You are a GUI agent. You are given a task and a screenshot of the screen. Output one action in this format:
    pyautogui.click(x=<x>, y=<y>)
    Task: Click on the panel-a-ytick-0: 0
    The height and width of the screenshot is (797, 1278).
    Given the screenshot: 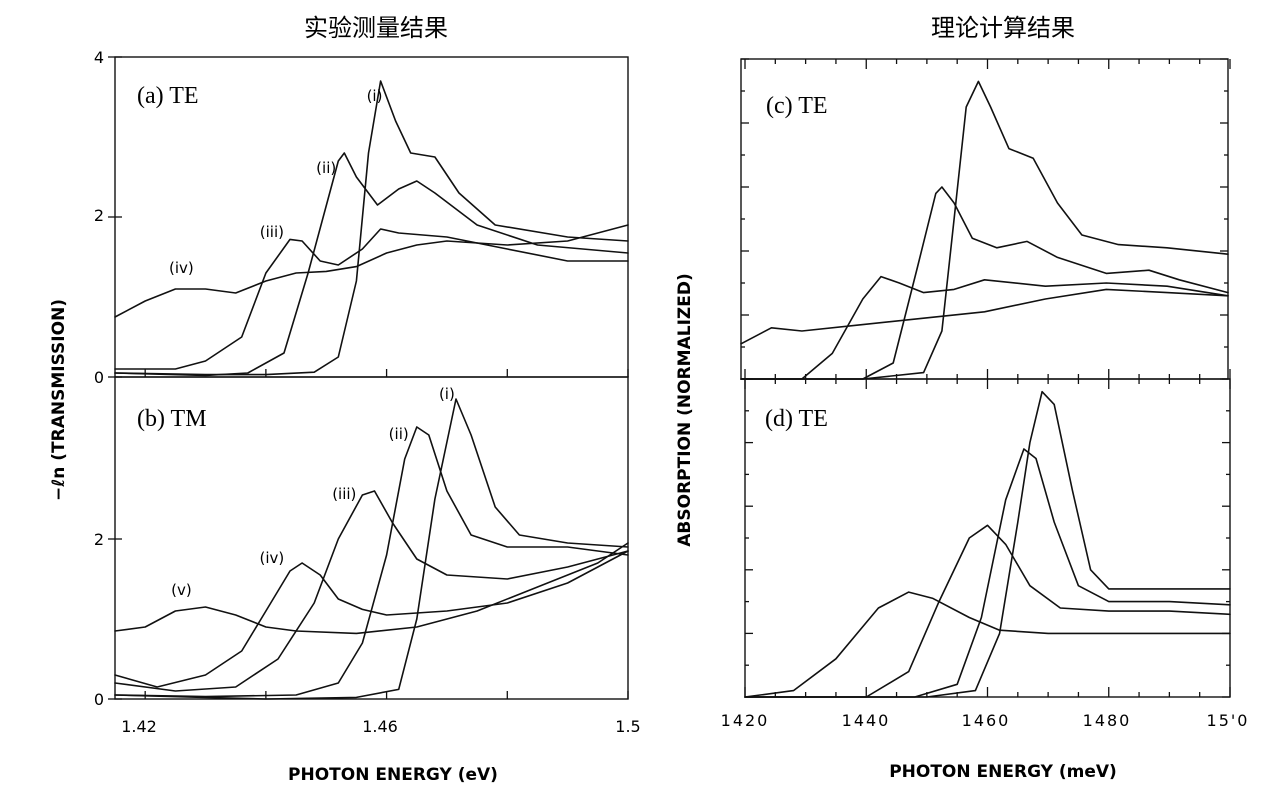 What is the action you would take?
    pyautogui.click(x=99, y=377)
    